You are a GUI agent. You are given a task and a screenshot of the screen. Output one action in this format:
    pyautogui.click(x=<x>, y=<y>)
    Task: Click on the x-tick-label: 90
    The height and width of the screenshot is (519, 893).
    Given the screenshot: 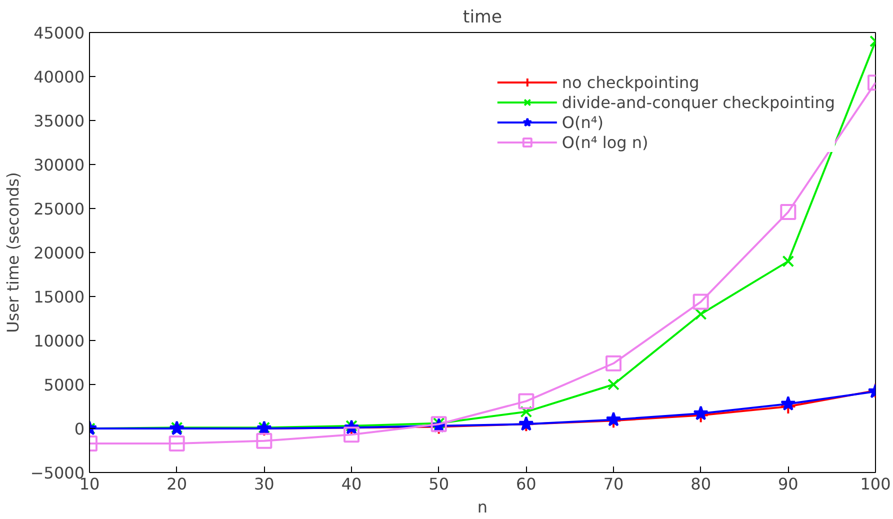 What is the action you would take?
    pyautogui.click(x=788, y=484)
    